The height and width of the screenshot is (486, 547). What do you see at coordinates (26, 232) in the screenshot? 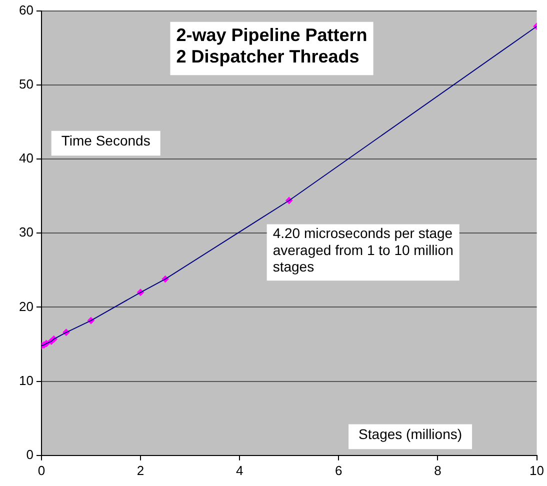
I see `y-tick-label: 30` at bounding box center [26, 232].